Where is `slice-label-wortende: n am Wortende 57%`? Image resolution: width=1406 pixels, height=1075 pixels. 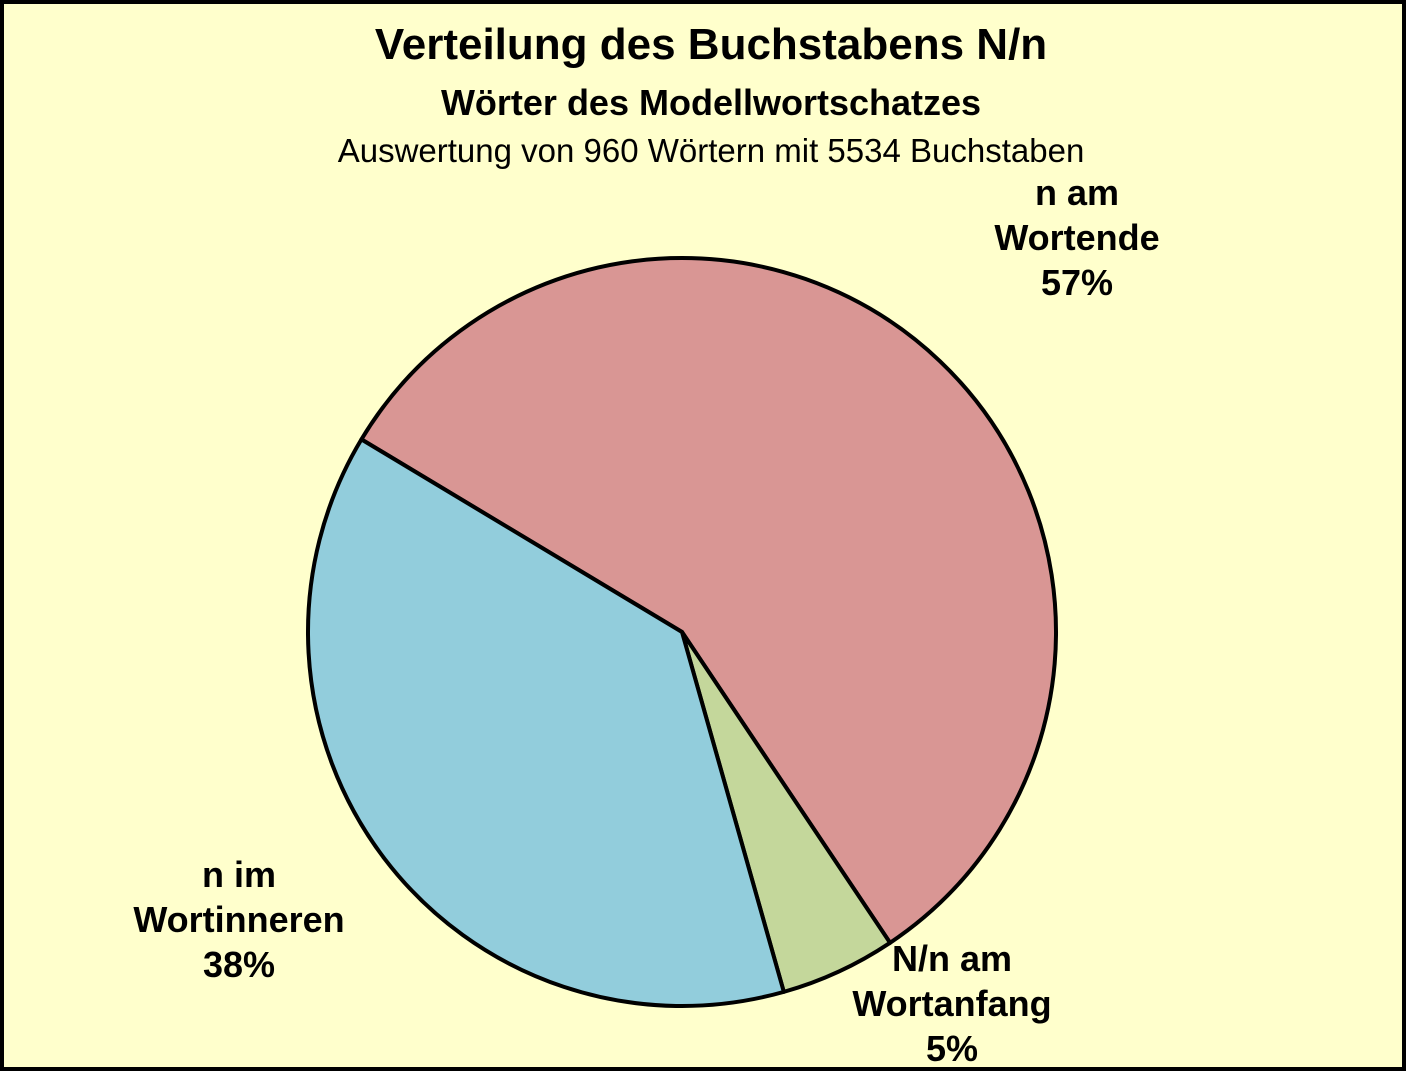 slice-label-wortende: n am Wortende 57% is located at coordinates (1076, 237).